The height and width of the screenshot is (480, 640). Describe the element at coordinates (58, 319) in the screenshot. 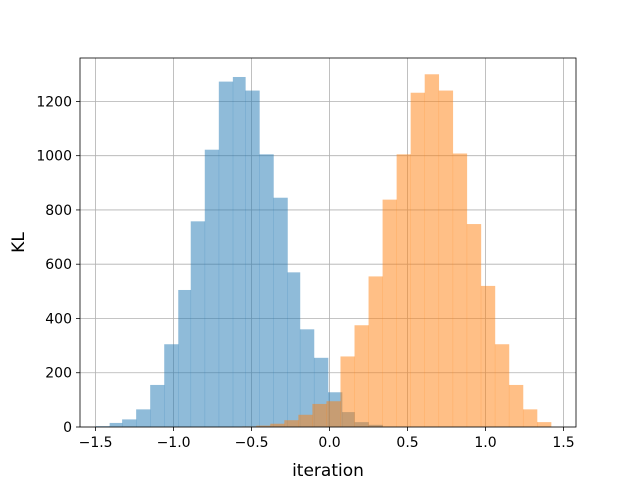

I see `y-tick-label: 400` at that location.